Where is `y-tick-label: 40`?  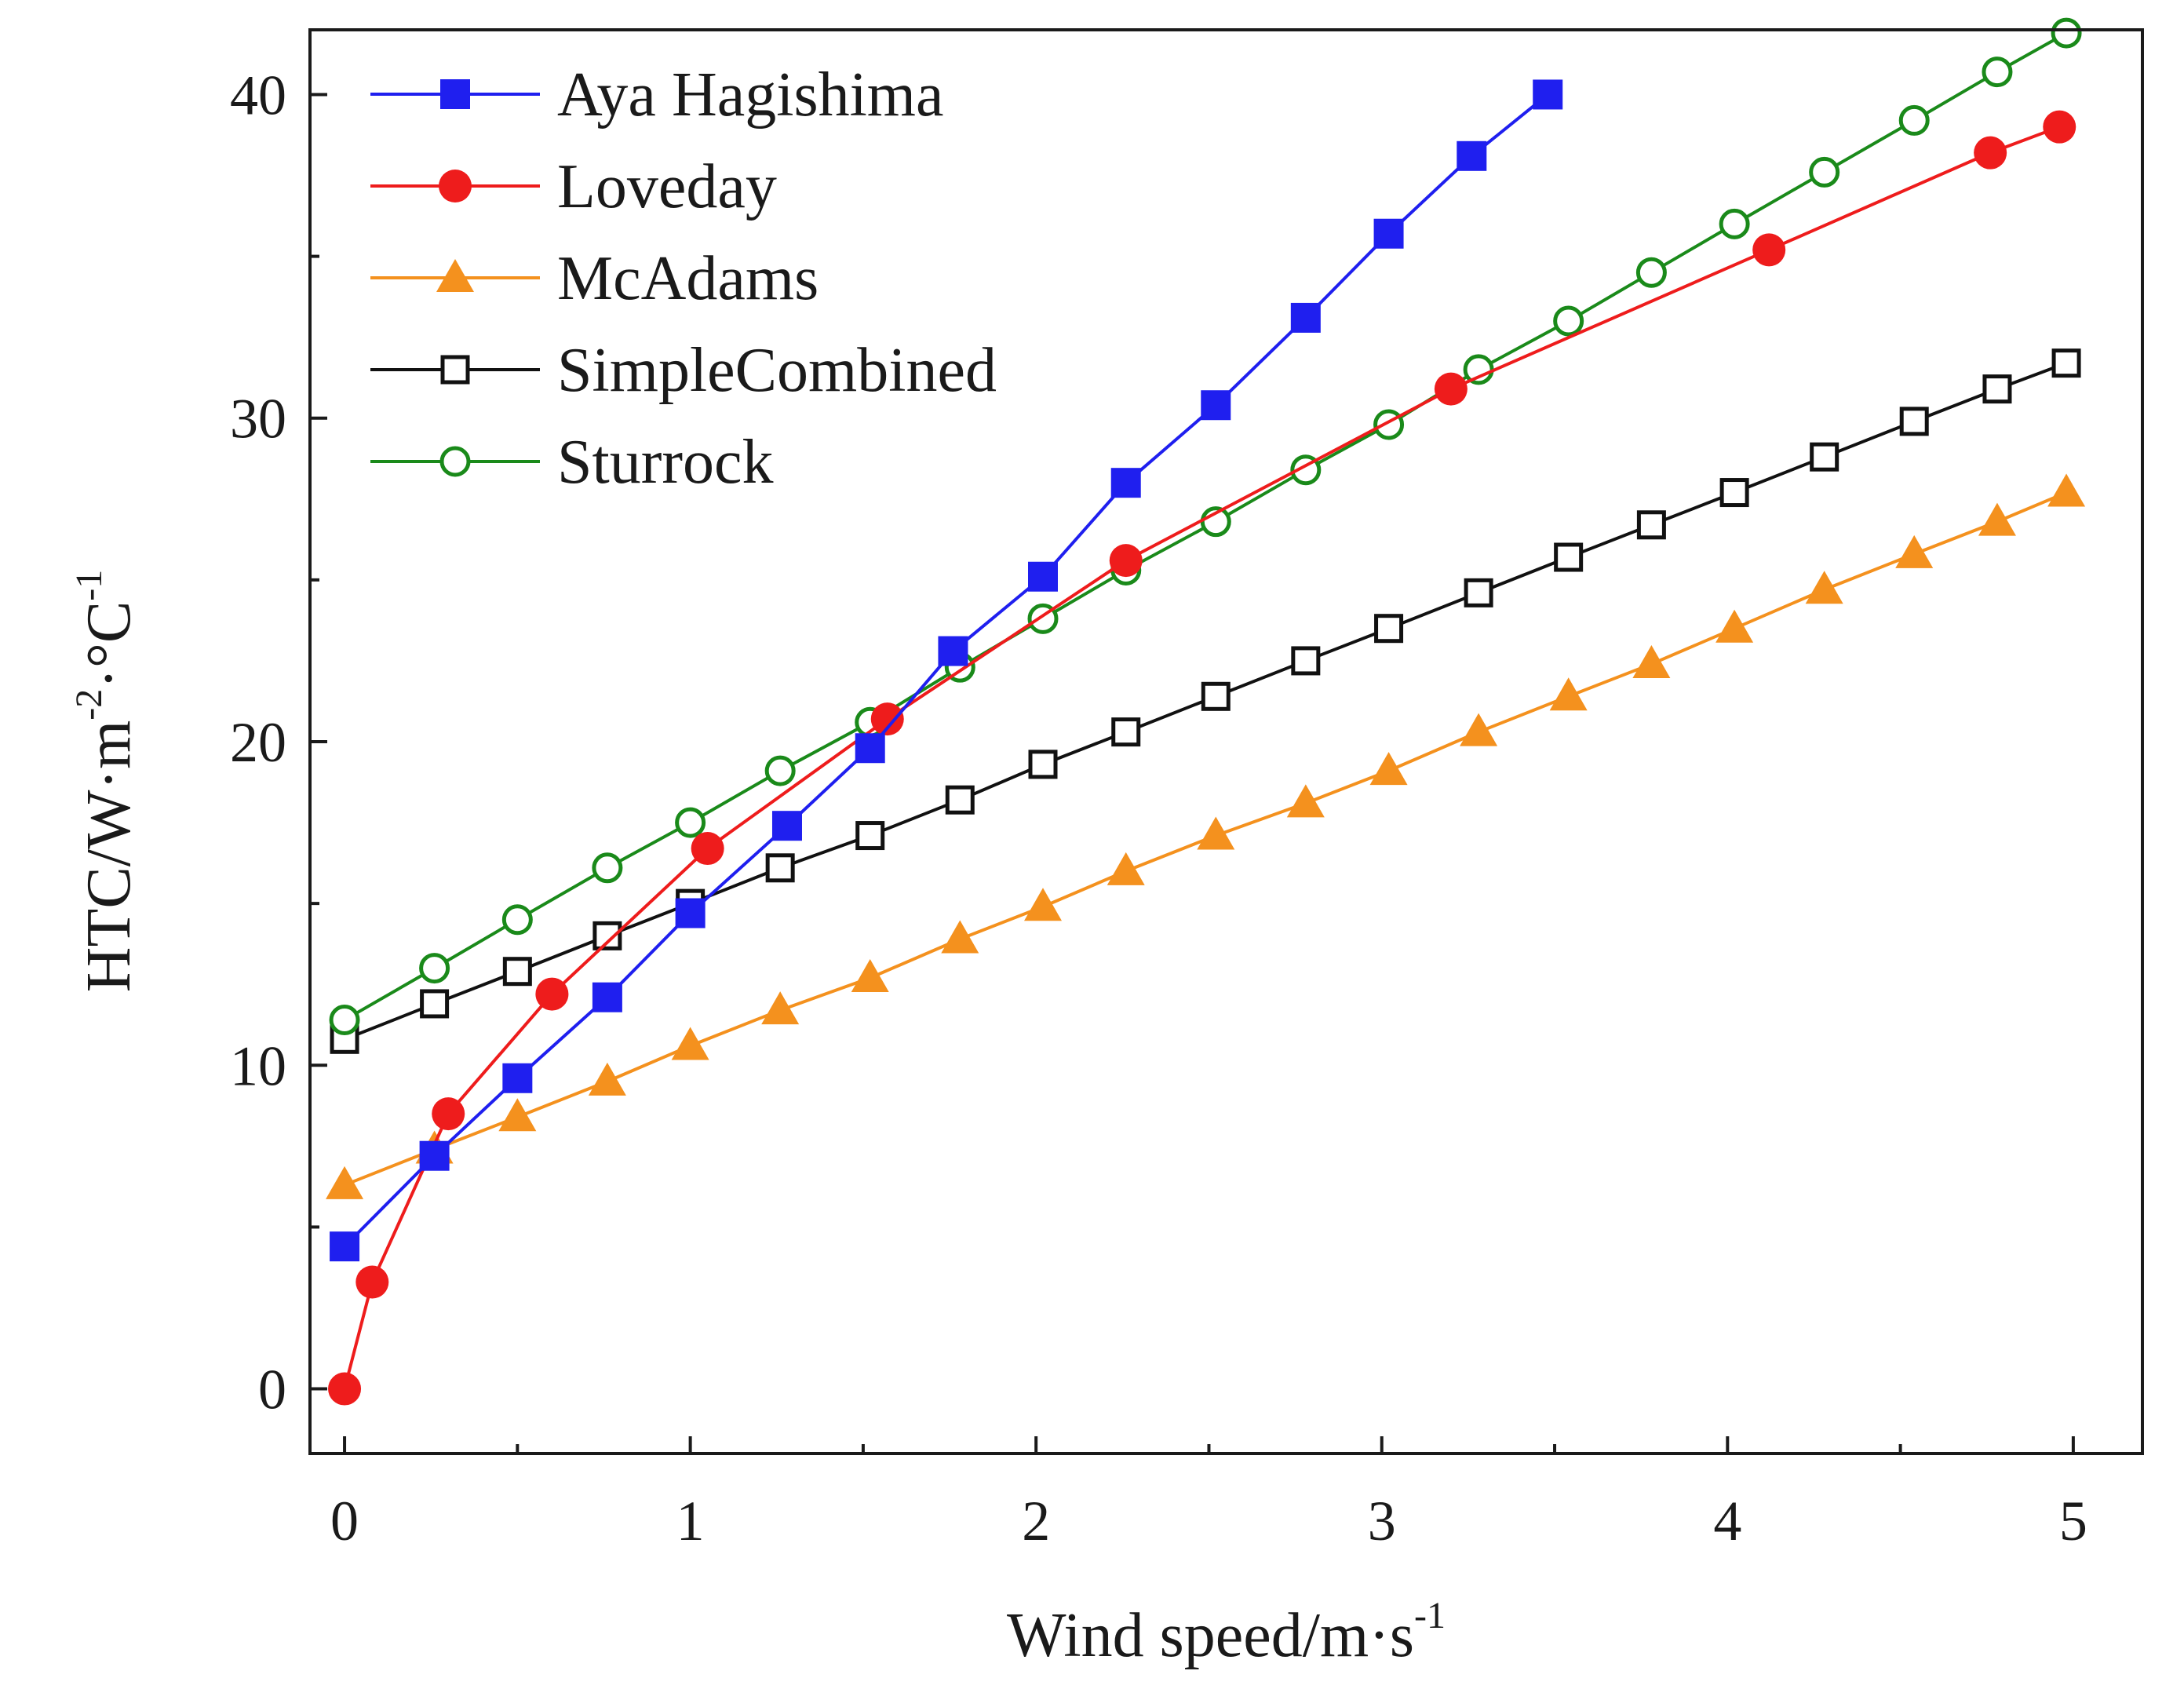 y-tick-label: 40 is located at coordinates (258, 95).